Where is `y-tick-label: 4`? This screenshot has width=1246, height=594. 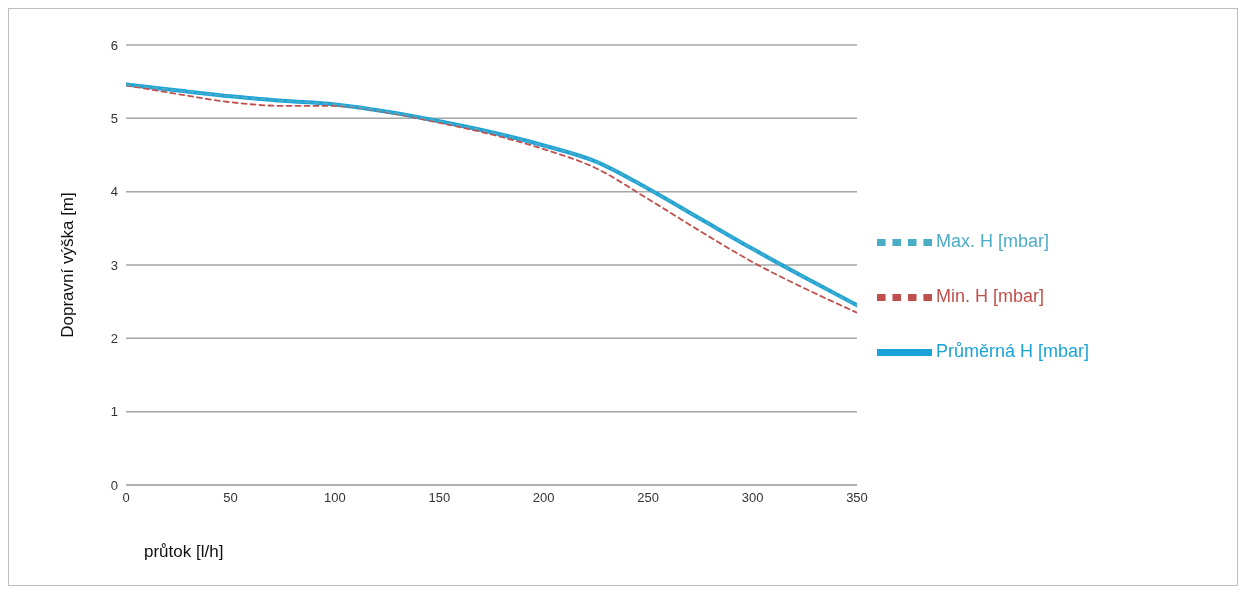
y-tick-label: 4 is located at coordinates (114, 192).